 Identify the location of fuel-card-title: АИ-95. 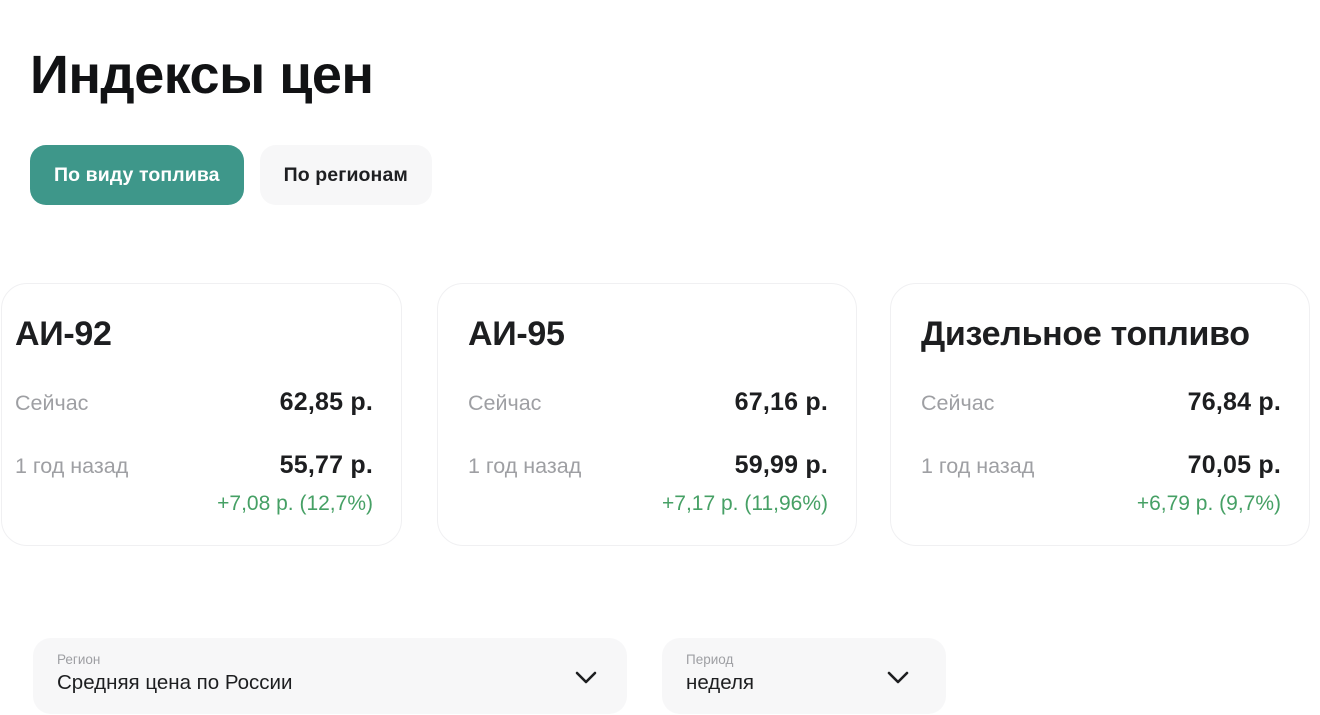
(516, 334).